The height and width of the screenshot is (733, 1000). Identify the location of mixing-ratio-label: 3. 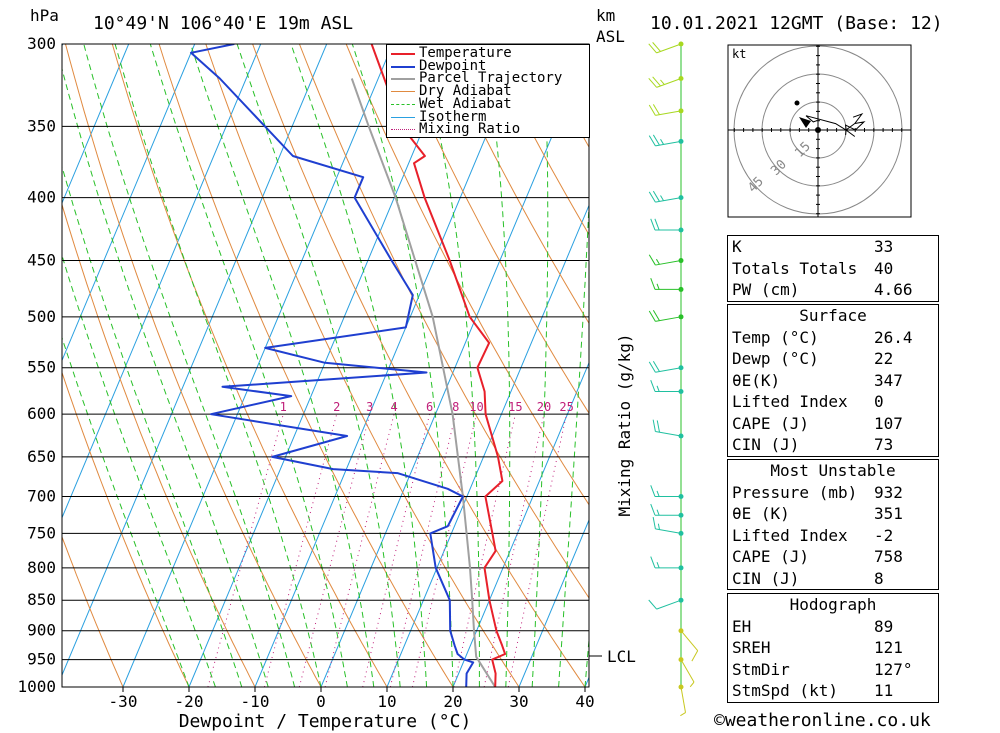
(369, 407).